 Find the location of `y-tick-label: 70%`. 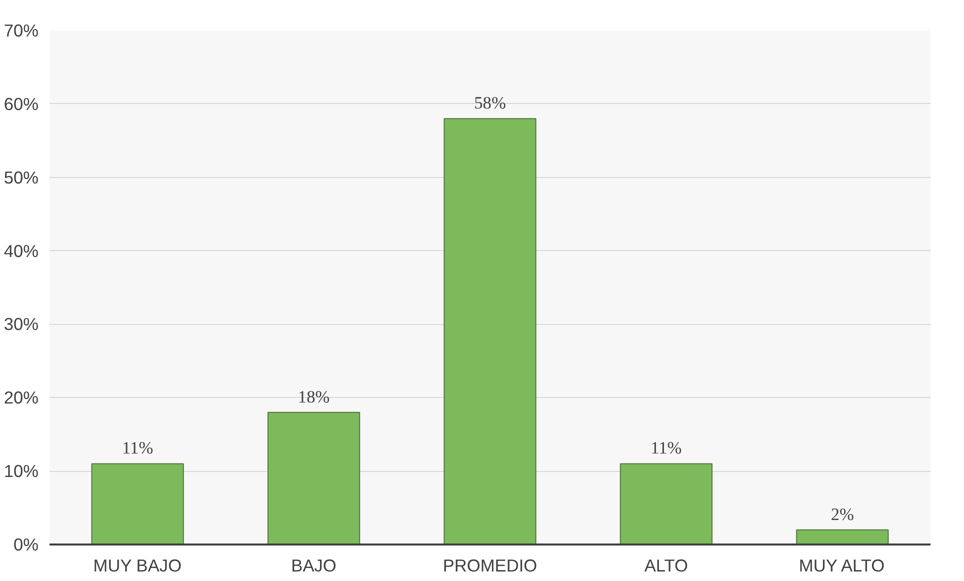

y-tick-label: 70% is located at coordinates (21, 30).